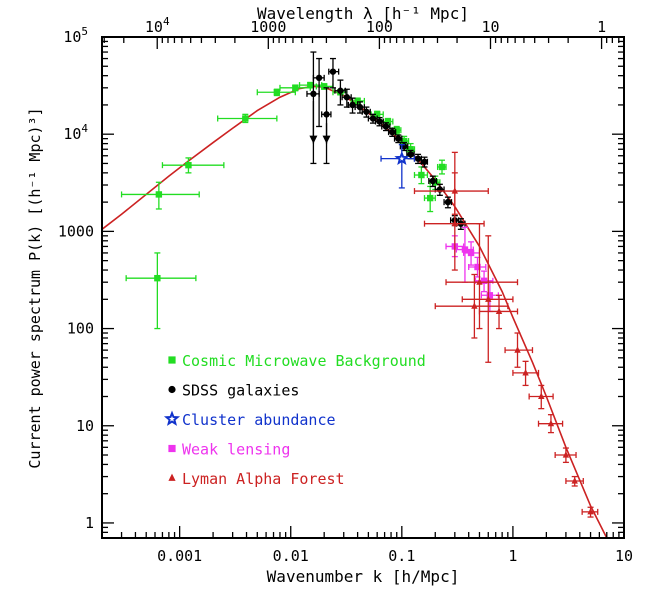  Describe the element at coordinates (268, 27) in the screenshot. I see `top-tick-label: 1000` at that location.